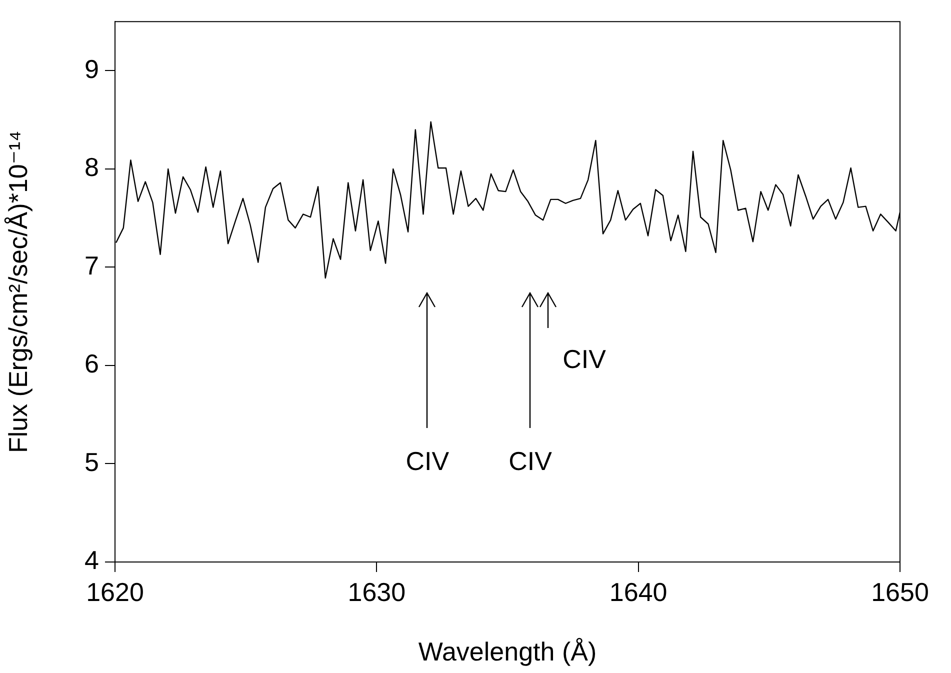 This screenshot has height=673, width=951. What do you see at coordinates (638, 591) in the screenshot?
I see `x-tick-label: 1640` at bounding box center [638, 591].